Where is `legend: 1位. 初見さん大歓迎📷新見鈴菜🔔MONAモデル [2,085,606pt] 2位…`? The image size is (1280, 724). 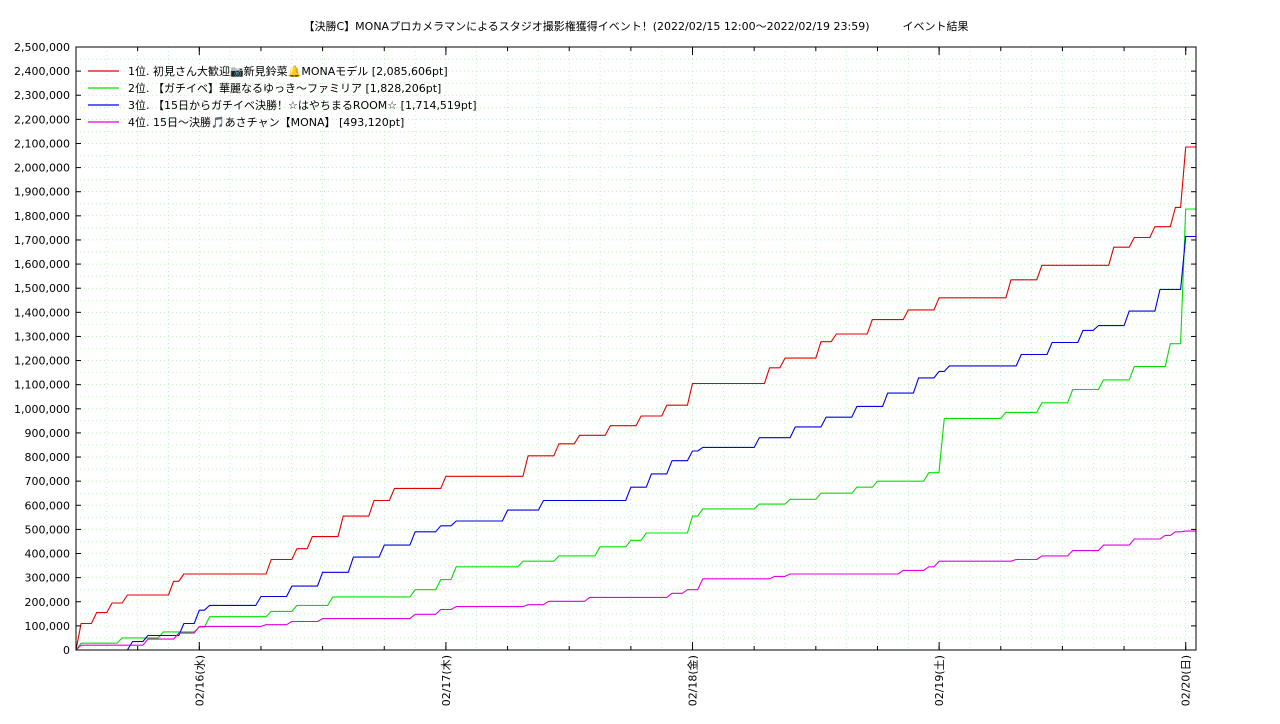
legend: 1位. 初見さん大歓迎📷新見鈴菜🔔MONAモデル [2,085,606pt] 2位… is located at coordinates (282, 96).